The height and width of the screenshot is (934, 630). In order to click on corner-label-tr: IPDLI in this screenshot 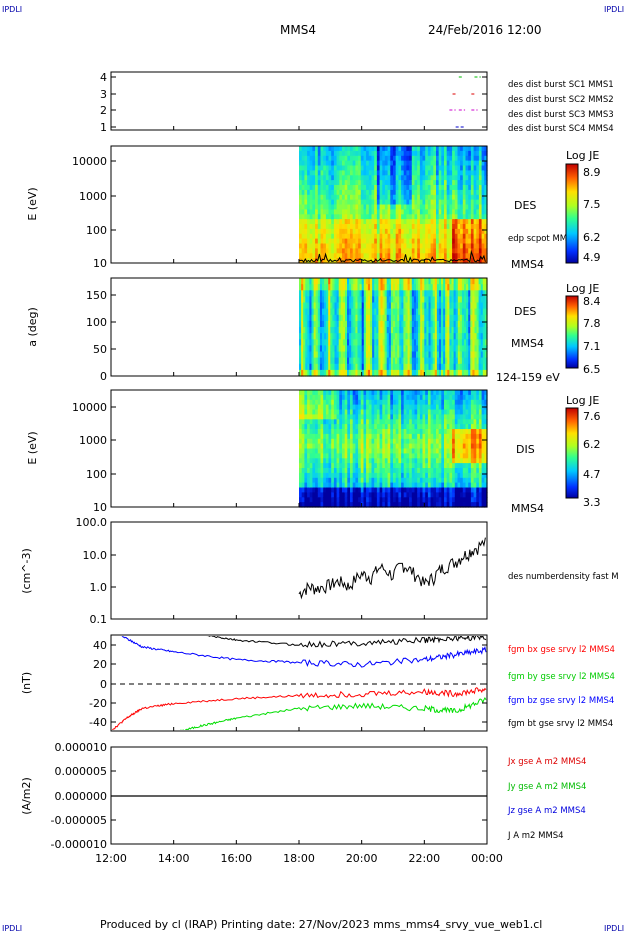, I will do `click(614, 9)`.